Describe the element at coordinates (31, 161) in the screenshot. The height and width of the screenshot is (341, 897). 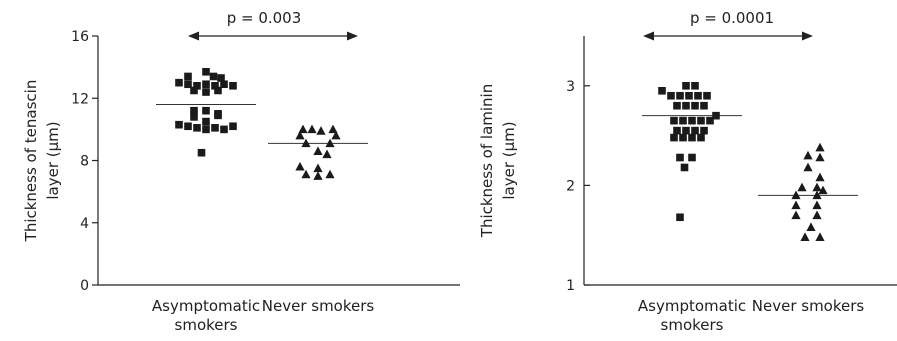
I see `y-axis-label-line: Thickness of tenascin` at that location.